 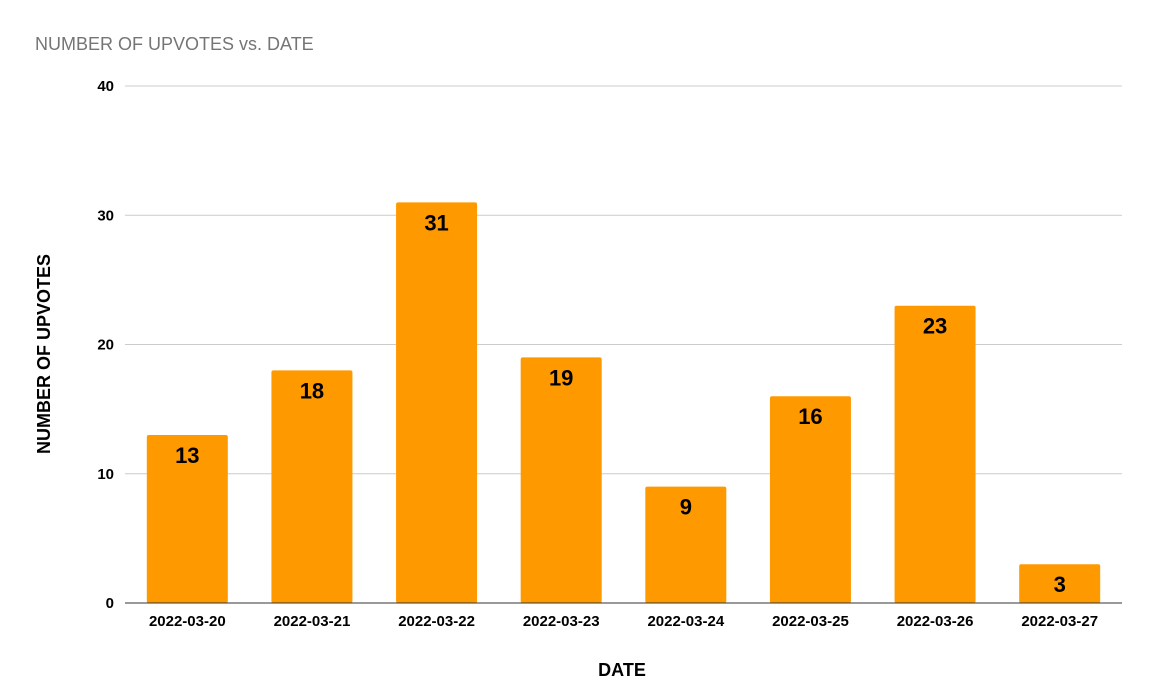 What do you see at coordinates (105, 215) in the screenshot?
I see `y-tick-label: 30` at bounding box center [105, 215].